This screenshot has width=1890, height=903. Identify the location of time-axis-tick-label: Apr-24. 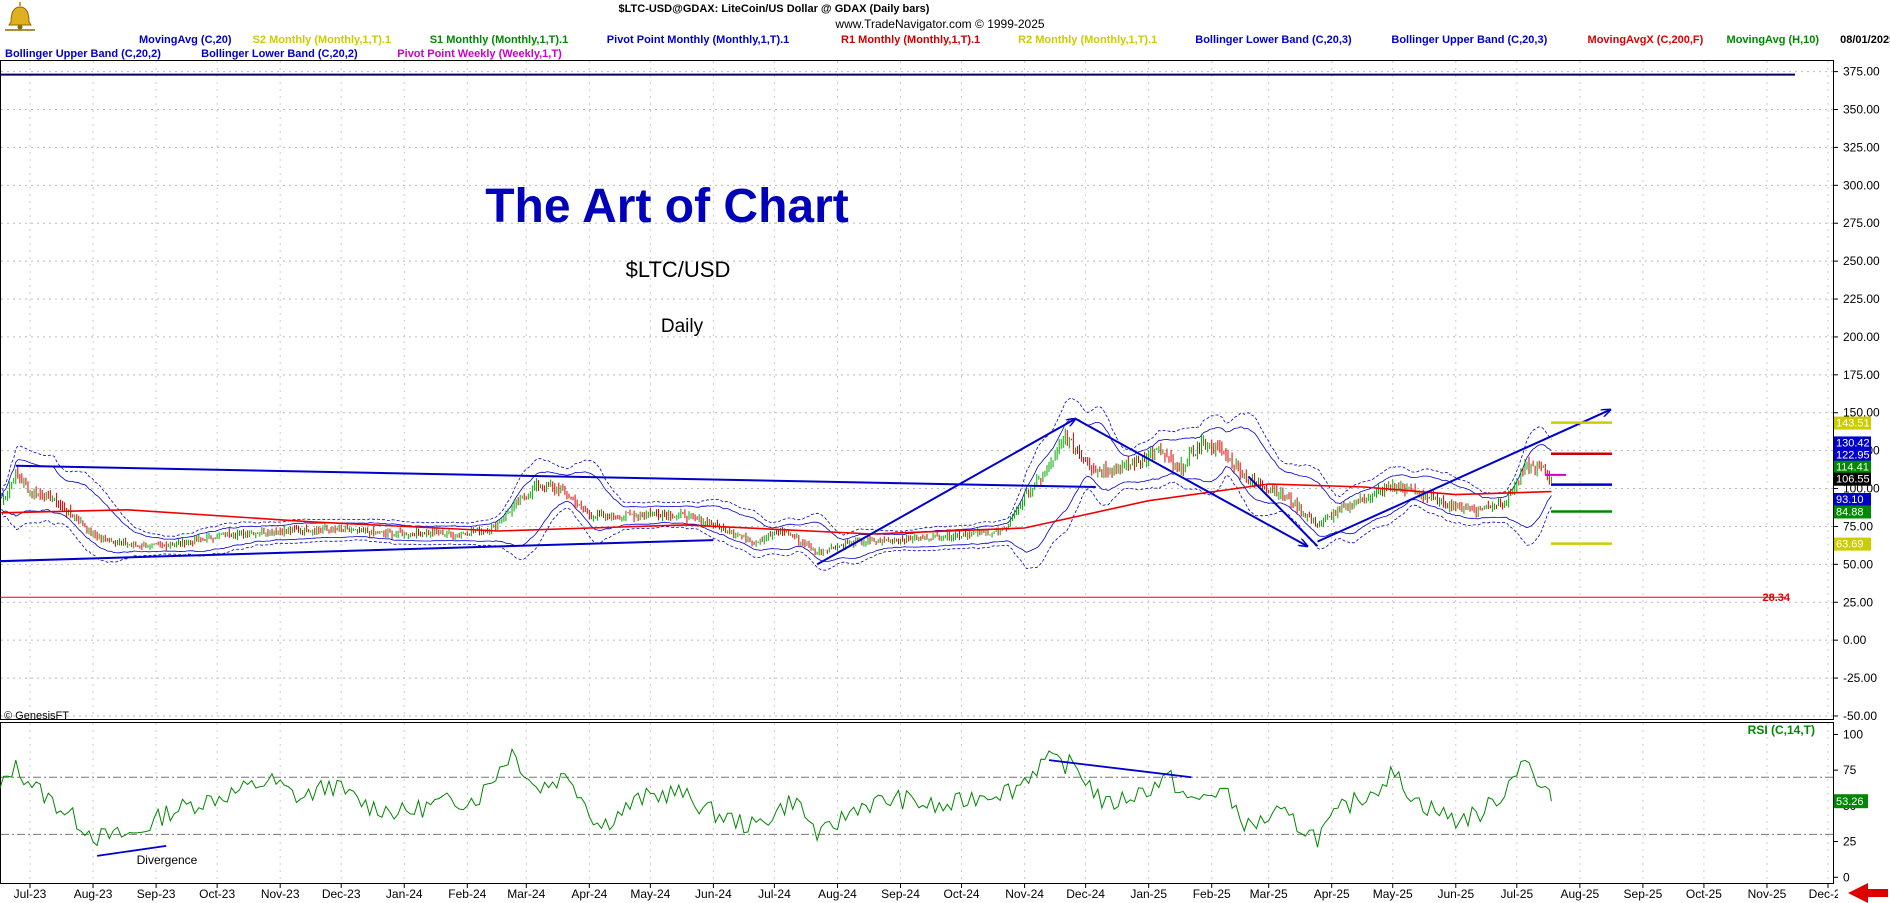
(589, 894).